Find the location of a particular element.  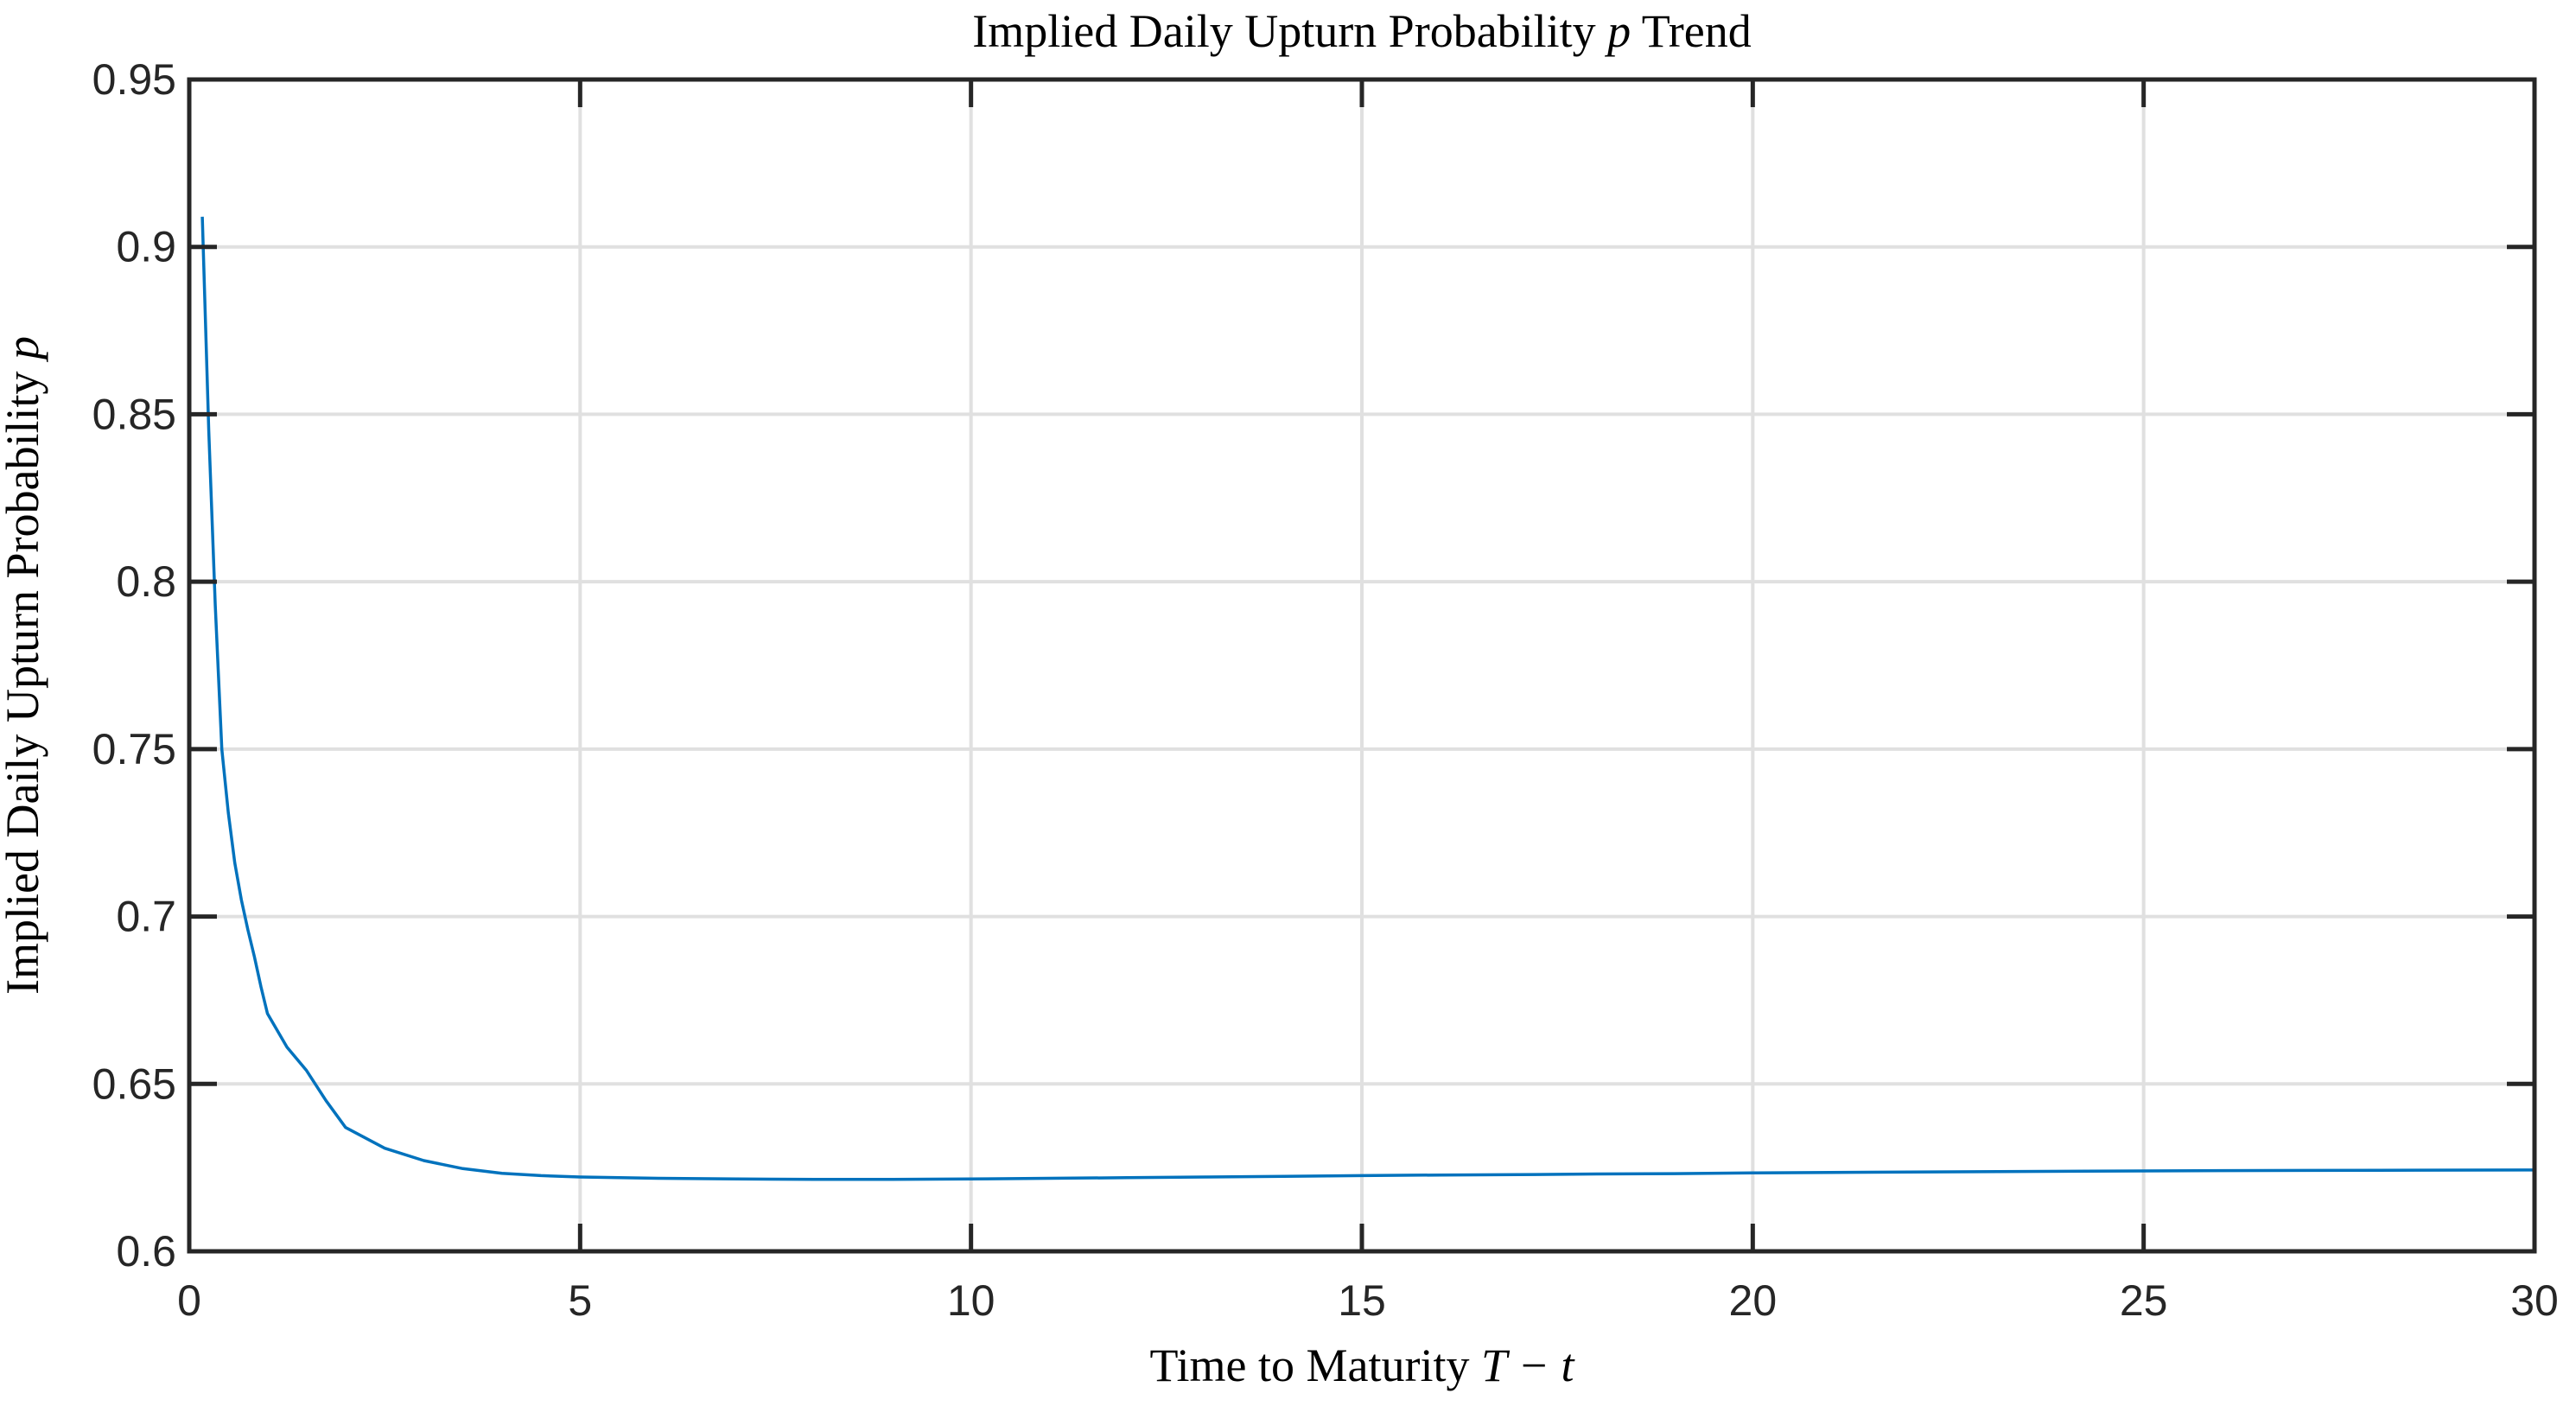

x-tick-label: 20 is located at coordinates (1754, 1300).